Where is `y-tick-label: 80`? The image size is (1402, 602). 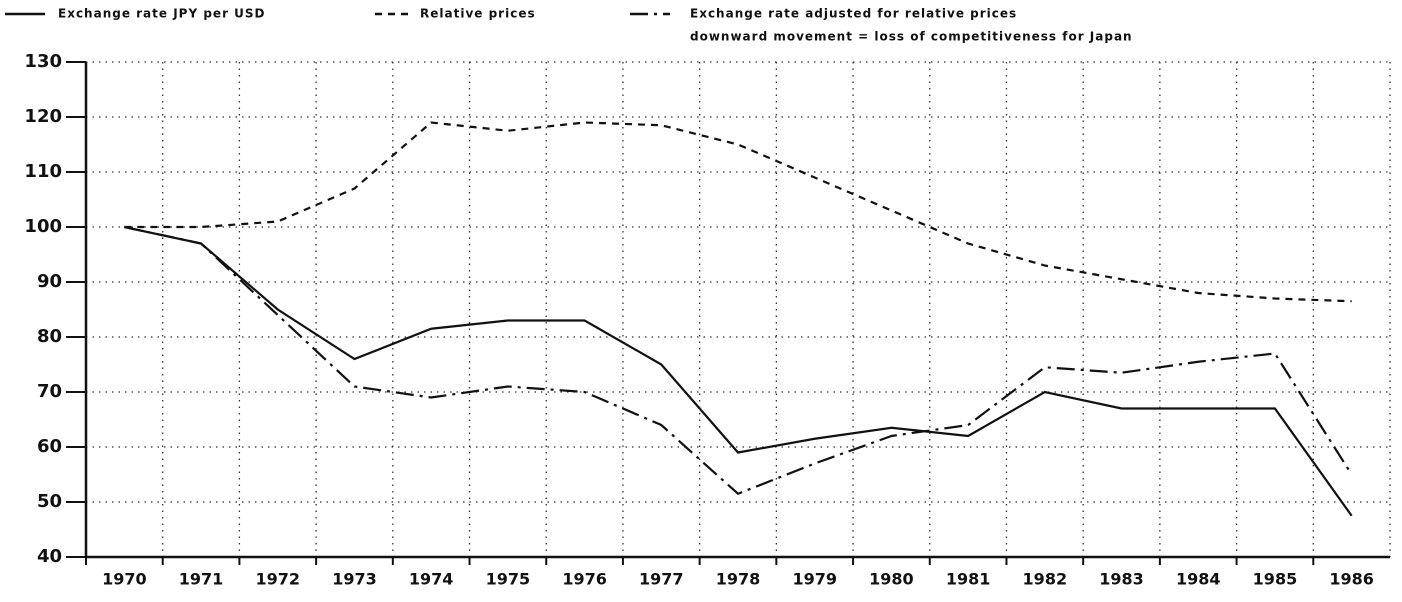
y-tick-label: 80 is located at coordinates (49, 336).